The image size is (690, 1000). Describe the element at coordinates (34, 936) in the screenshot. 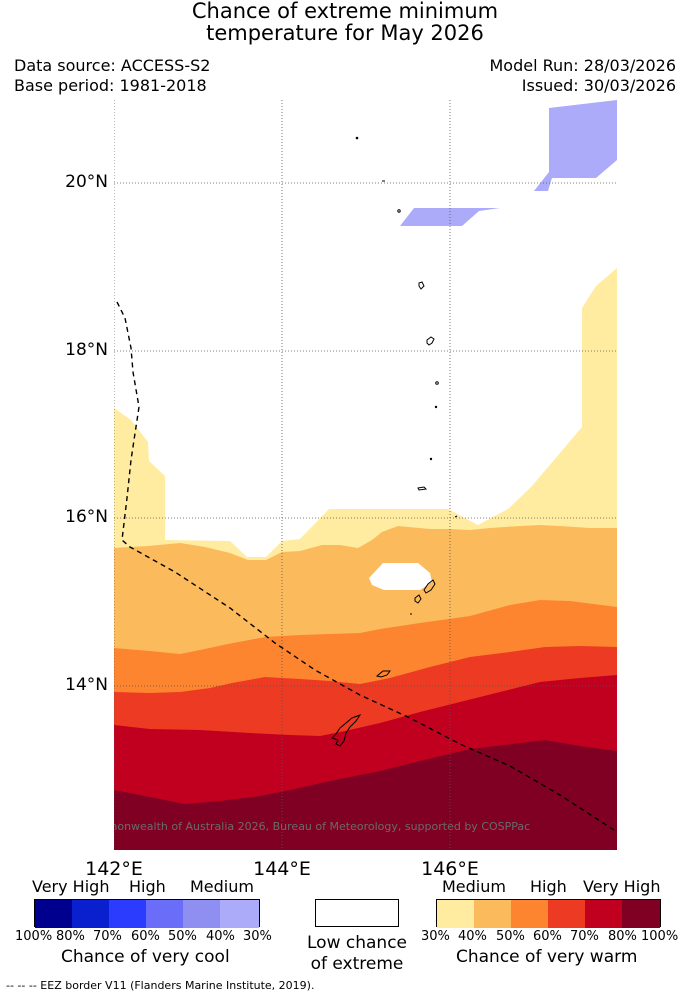

I see `cool-tick-100: 100%` at that location.